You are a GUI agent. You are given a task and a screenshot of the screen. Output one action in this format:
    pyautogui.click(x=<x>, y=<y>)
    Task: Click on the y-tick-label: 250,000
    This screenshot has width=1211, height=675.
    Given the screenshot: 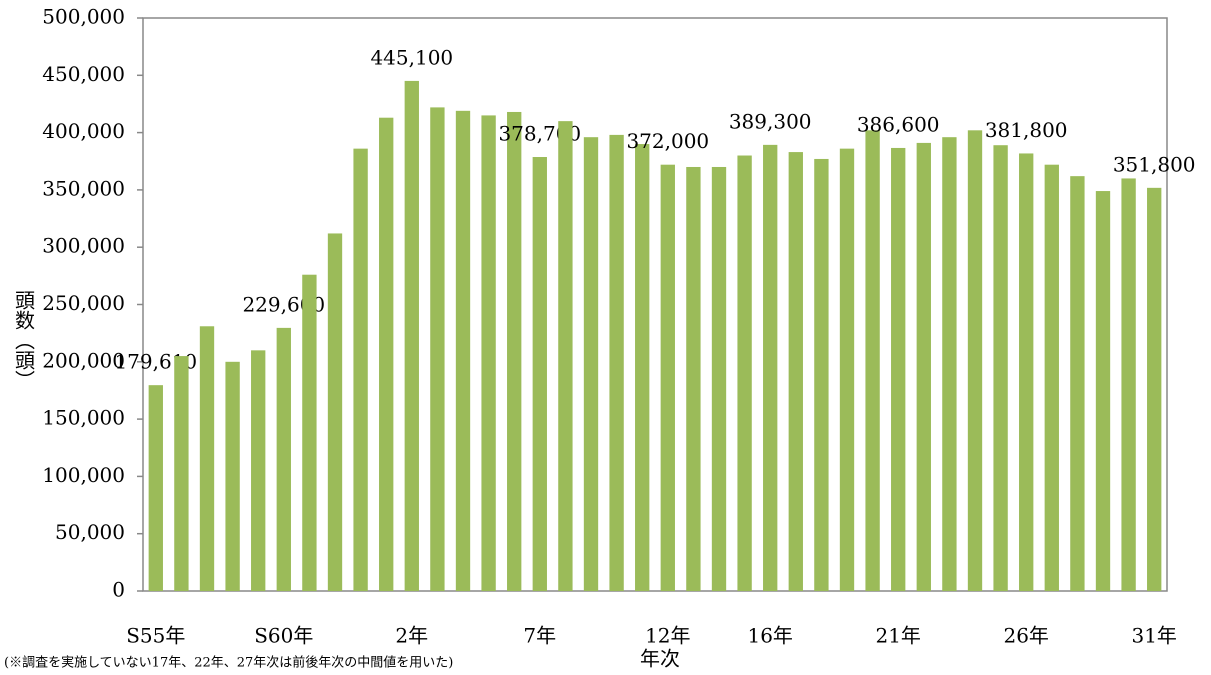 What is the action you would take?
    pyautogui.click(x=83, y=303)
    